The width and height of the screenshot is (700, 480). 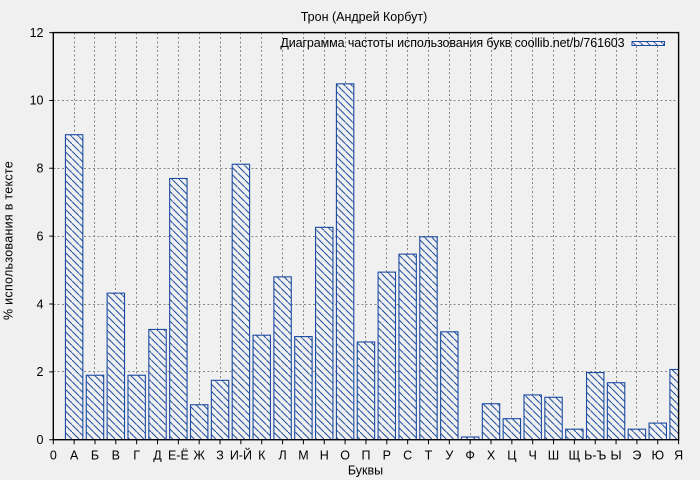 I want to click on svg-text: К, so click(x=262, y=456).